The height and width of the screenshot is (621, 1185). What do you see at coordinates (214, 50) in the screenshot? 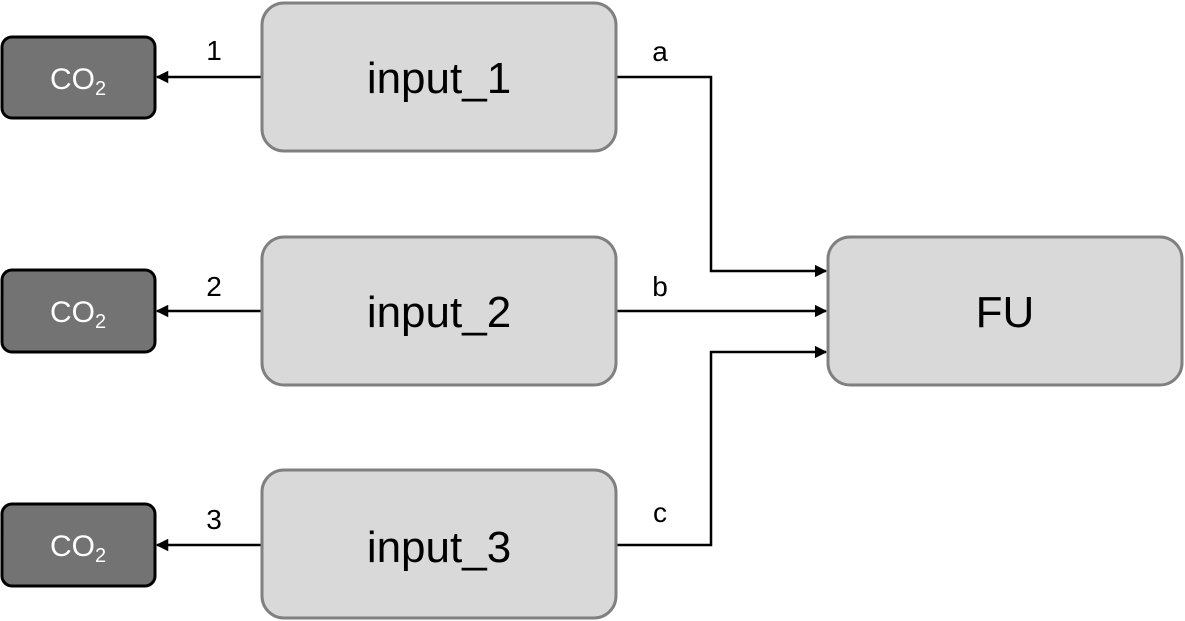
I see `emission-edge-label-1: 1` at bounding box center [214, 50].